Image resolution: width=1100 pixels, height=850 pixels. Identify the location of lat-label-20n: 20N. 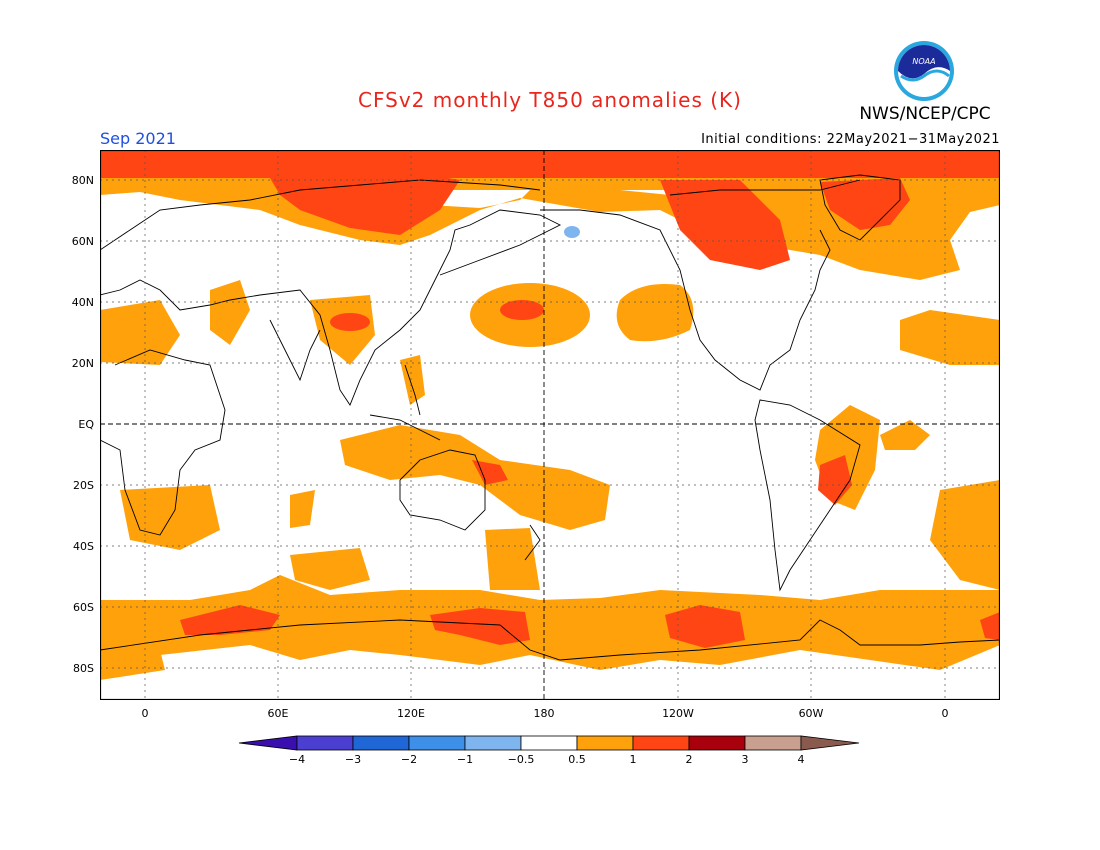
(82, 363).